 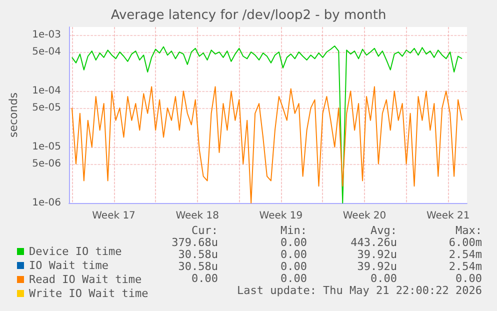 I want to click on y-tick-label: 1e-04, so click(x=46, y=91).